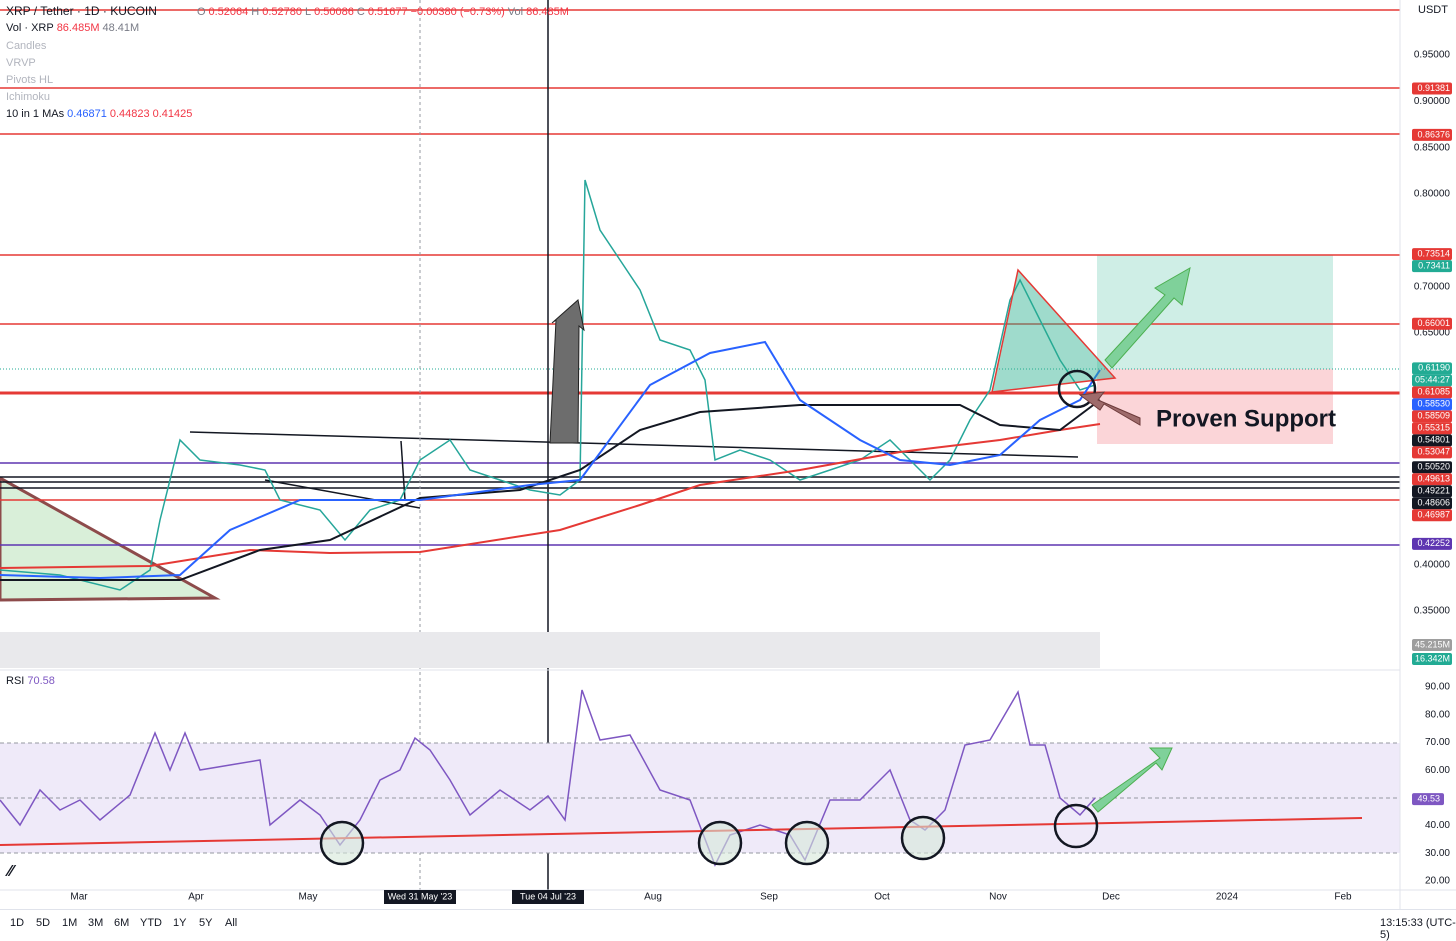 Image resolution: width=1456 pixels, height=941 pixels. Describe the element at coordinates (1132, 780) in the screenshot. I see `arrow-rsi` at that location.